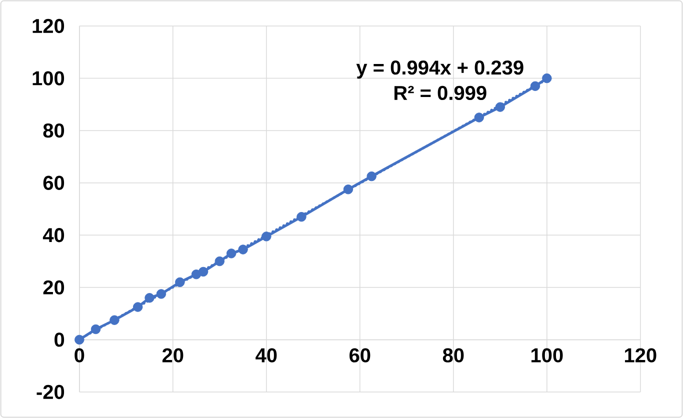  I want to click on x-tick-label: 120, so click(640, 355).